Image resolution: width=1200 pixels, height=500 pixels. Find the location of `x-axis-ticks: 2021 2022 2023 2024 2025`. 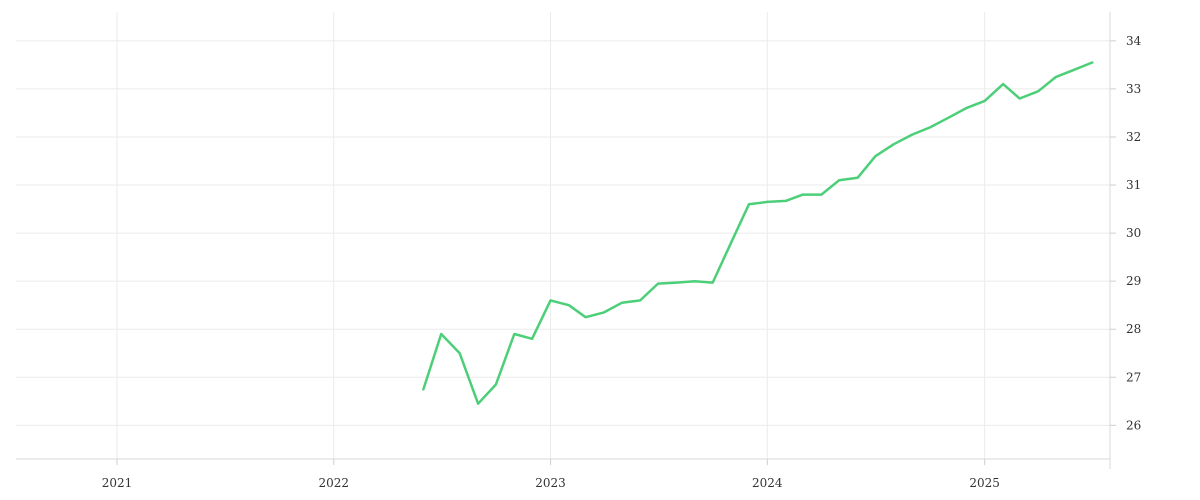

x-axis-ticks: 2021 2022 2023 2024 2025 is located at coordinates (551, 474).